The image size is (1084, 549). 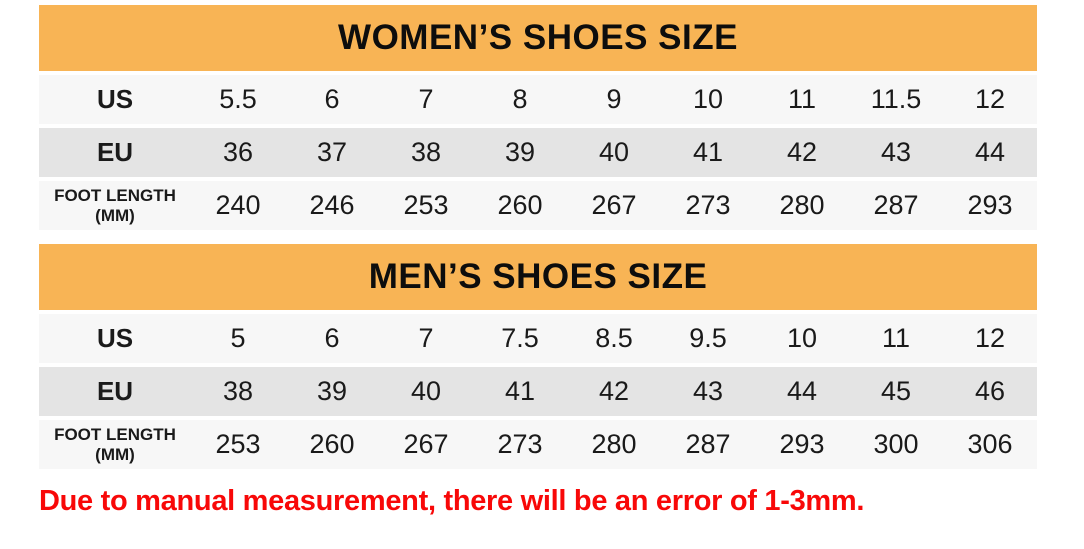 I want to click on men-table-header: MEN’S SHOES SIZE, so click(x=538, y=277).